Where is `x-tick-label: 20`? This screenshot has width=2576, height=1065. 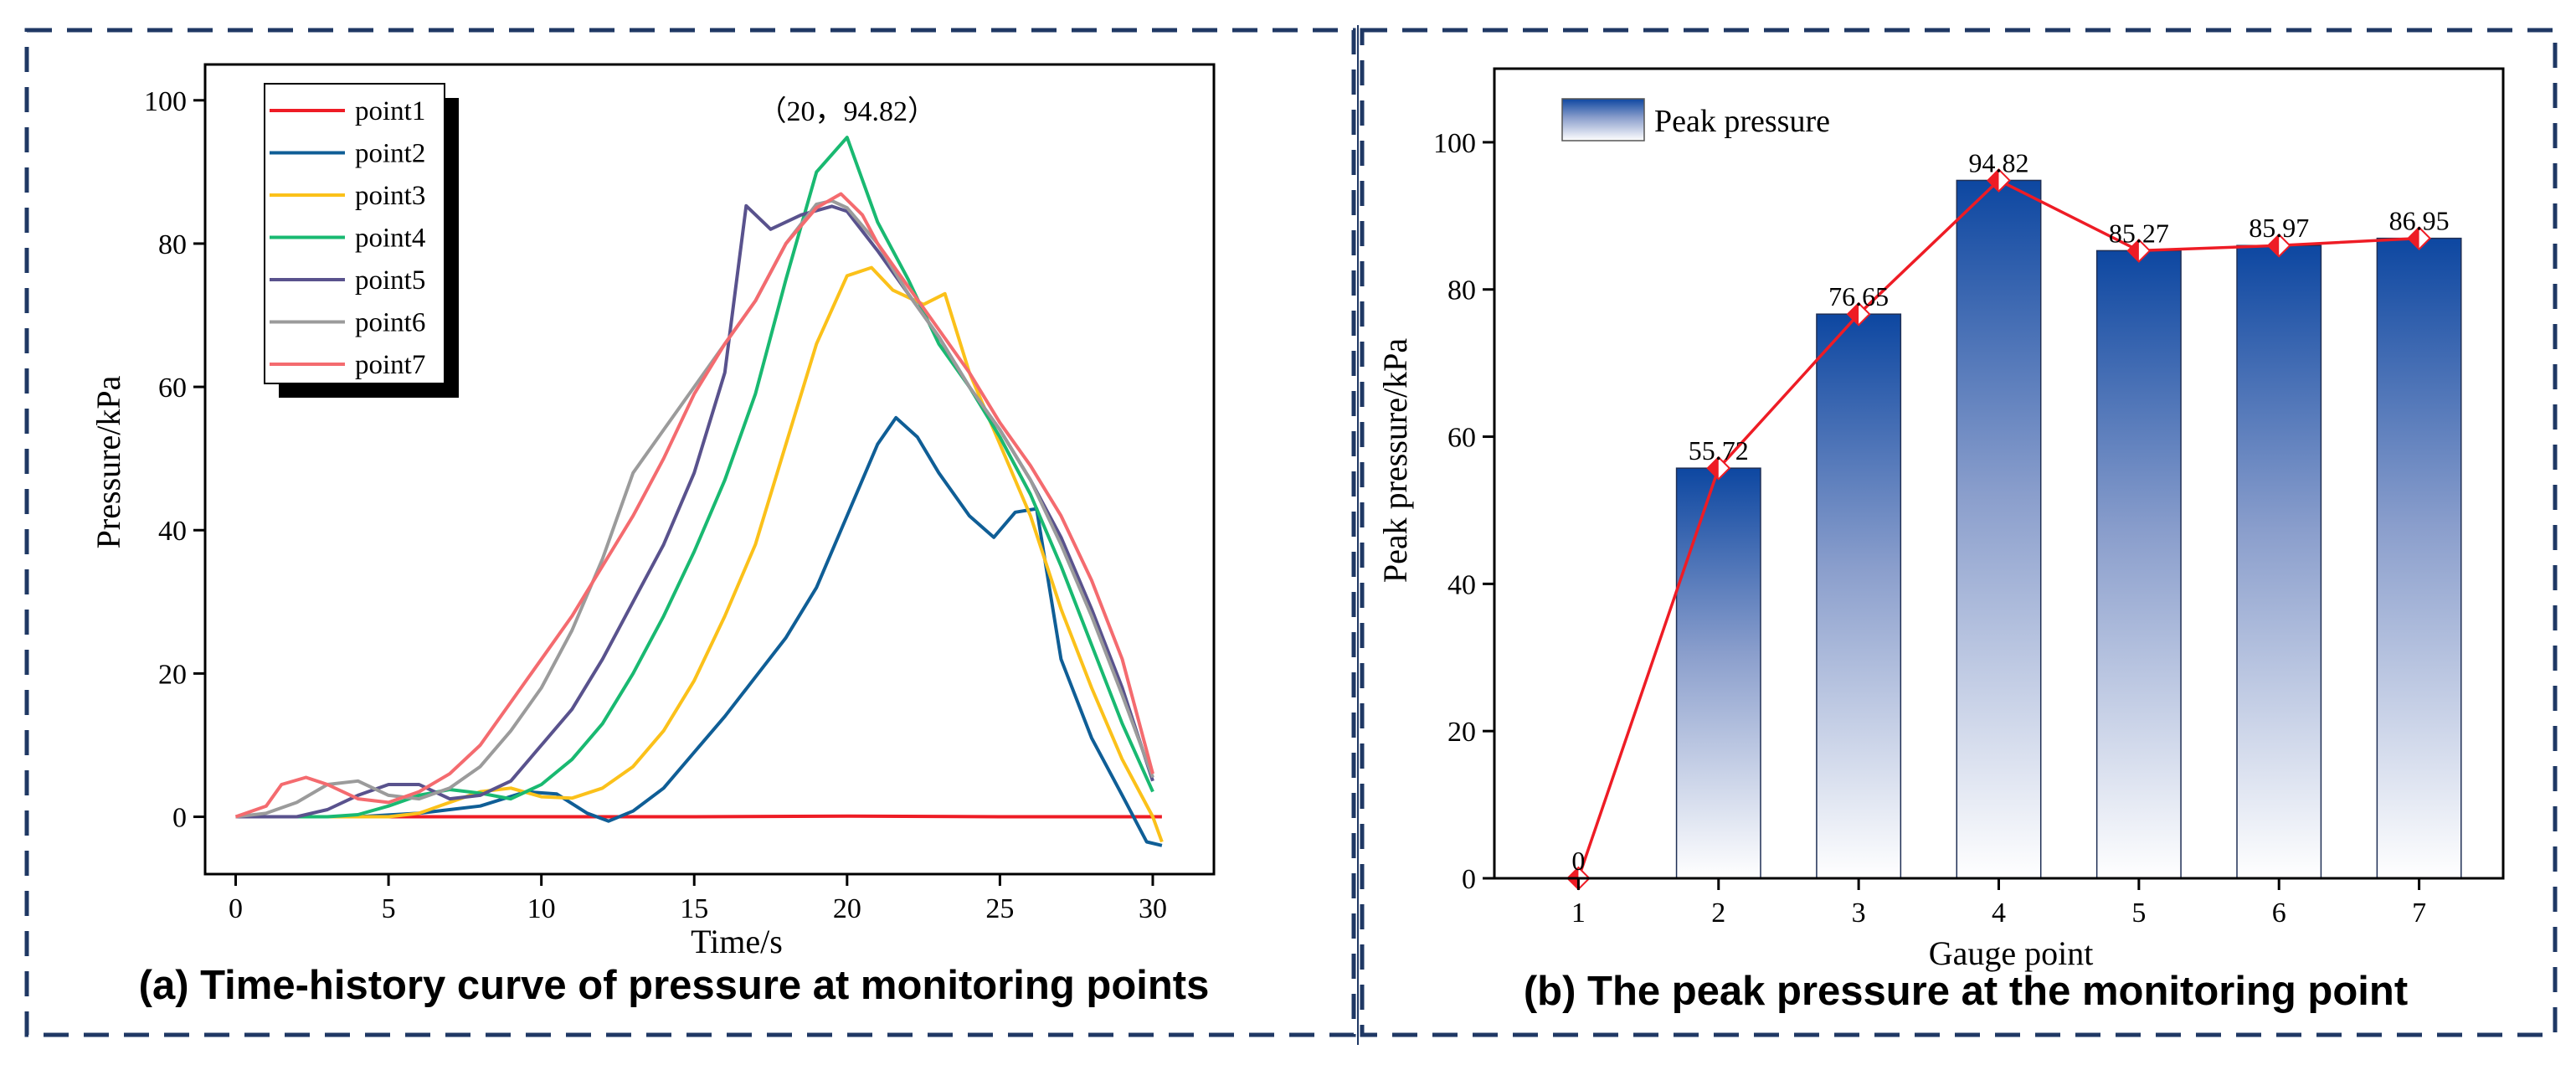 x-tick-label: 20 is located at coordinates (847, 908).